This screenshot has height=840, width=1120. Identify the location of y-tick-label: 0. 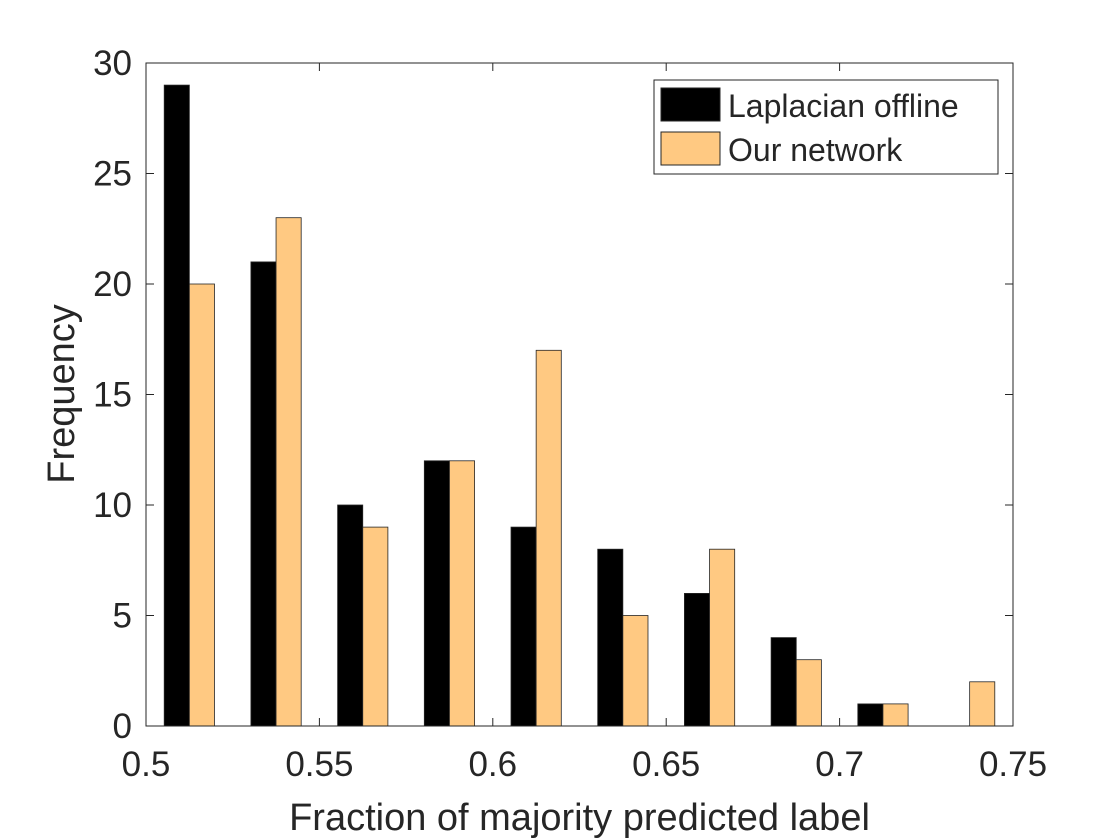
(122, 726).